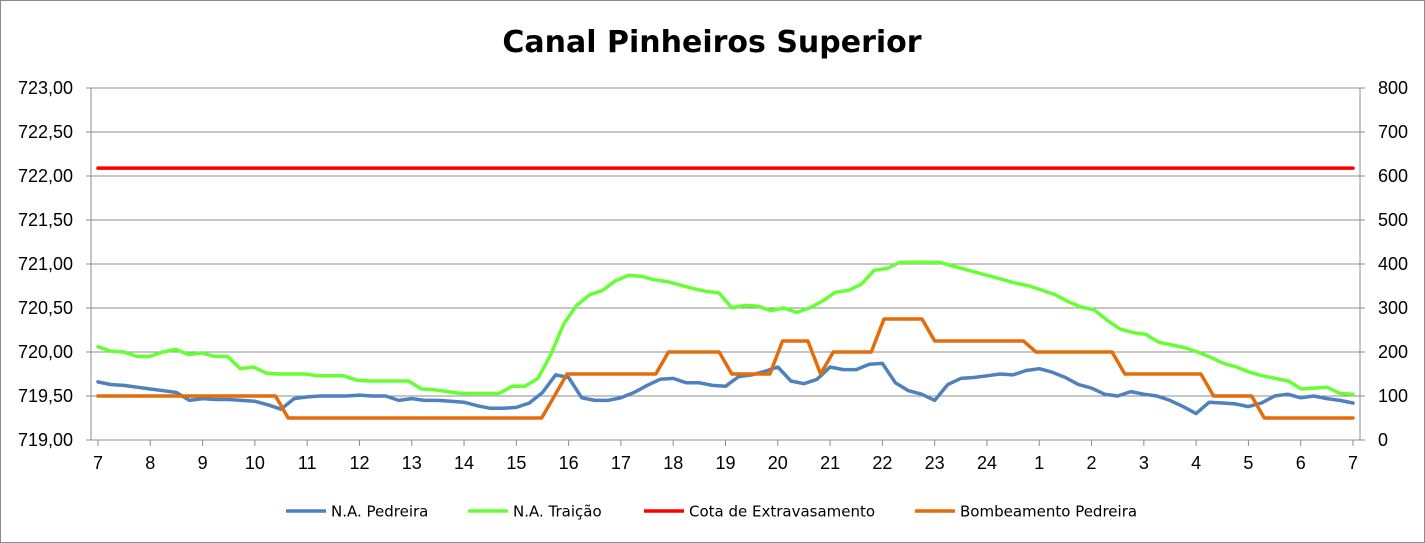 The height and width of the screenshot is (543, 1425). I want to click on y-left-tick-label: 721,00, so click(45, 264).